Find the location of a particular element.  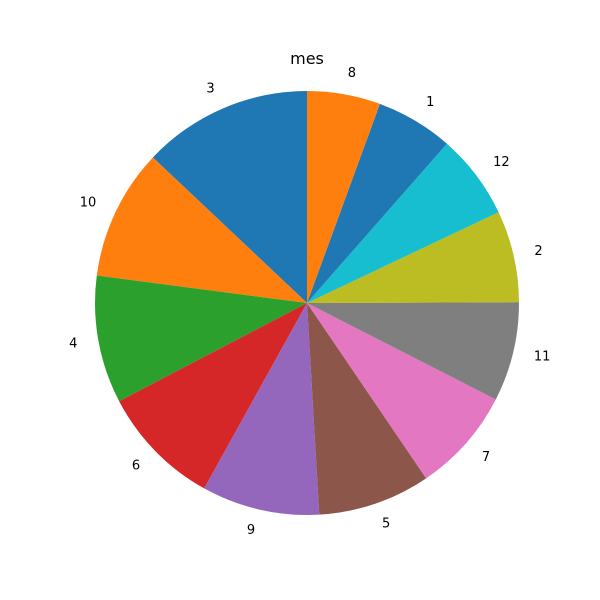

pie-label-1: 1 is located at coordinates (430, 102).